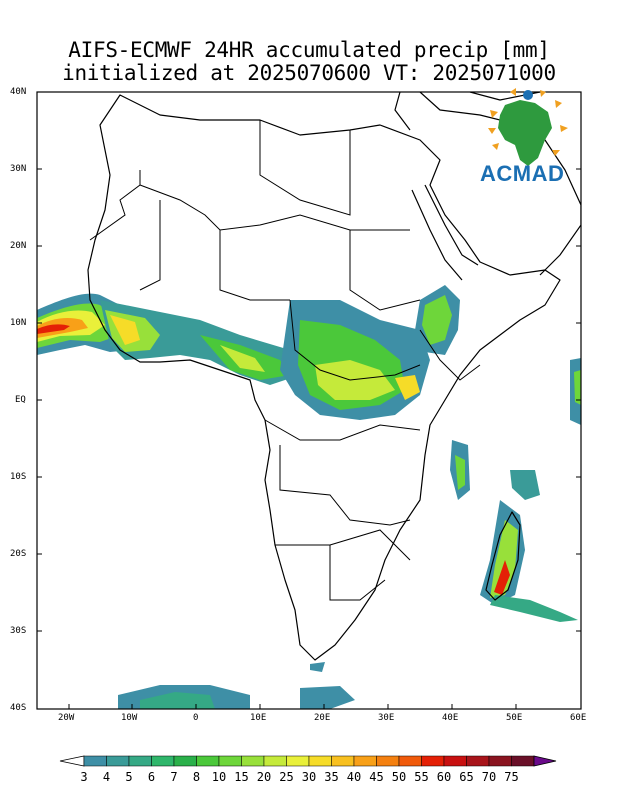  Describe the element at coordinates (450, 718) in the screenshot. I see `lon-label: 40E` at that location.